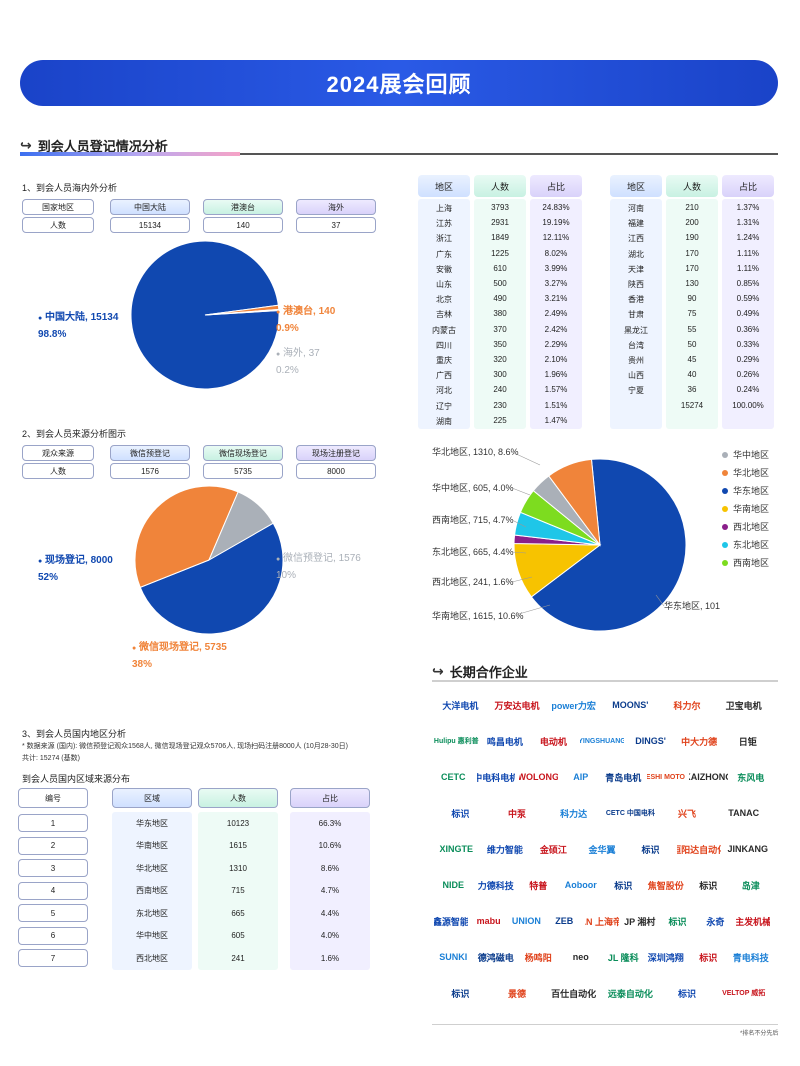 The height and width of the screenshot is (1066, 800). Describe the element at coordinates (74, 434) in the screenshot. I see `subsection-title-2: 2、到会人员来源分析图示` at that location.